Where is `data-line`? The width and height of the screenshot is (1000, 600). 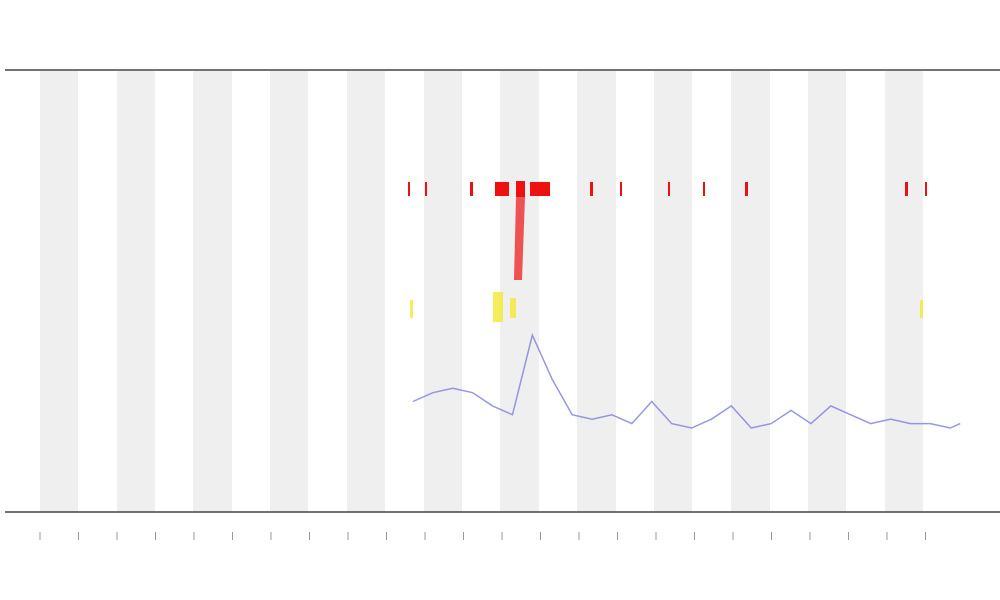 data-line is located at coordinates (686, 380).